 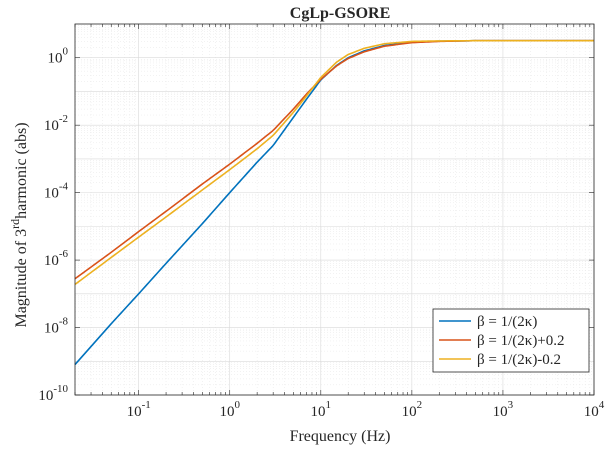 I want to click on x-tick-label-exp: 3, so click(x=511, y=405).